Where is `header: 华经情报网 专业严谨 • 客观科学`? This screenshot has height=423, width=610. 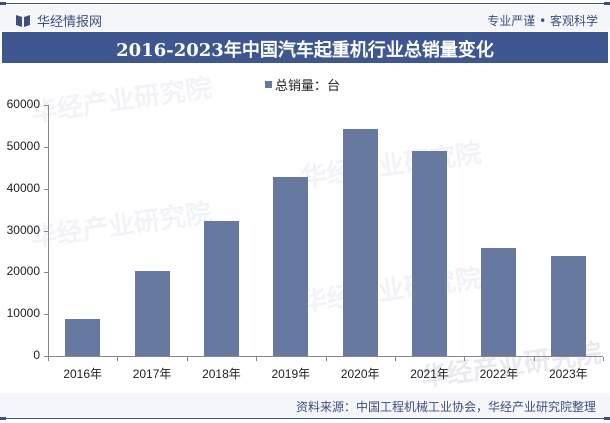
header: 华经情报网 专业严谨 • 客观科学 is located at coordinates (305, 18).